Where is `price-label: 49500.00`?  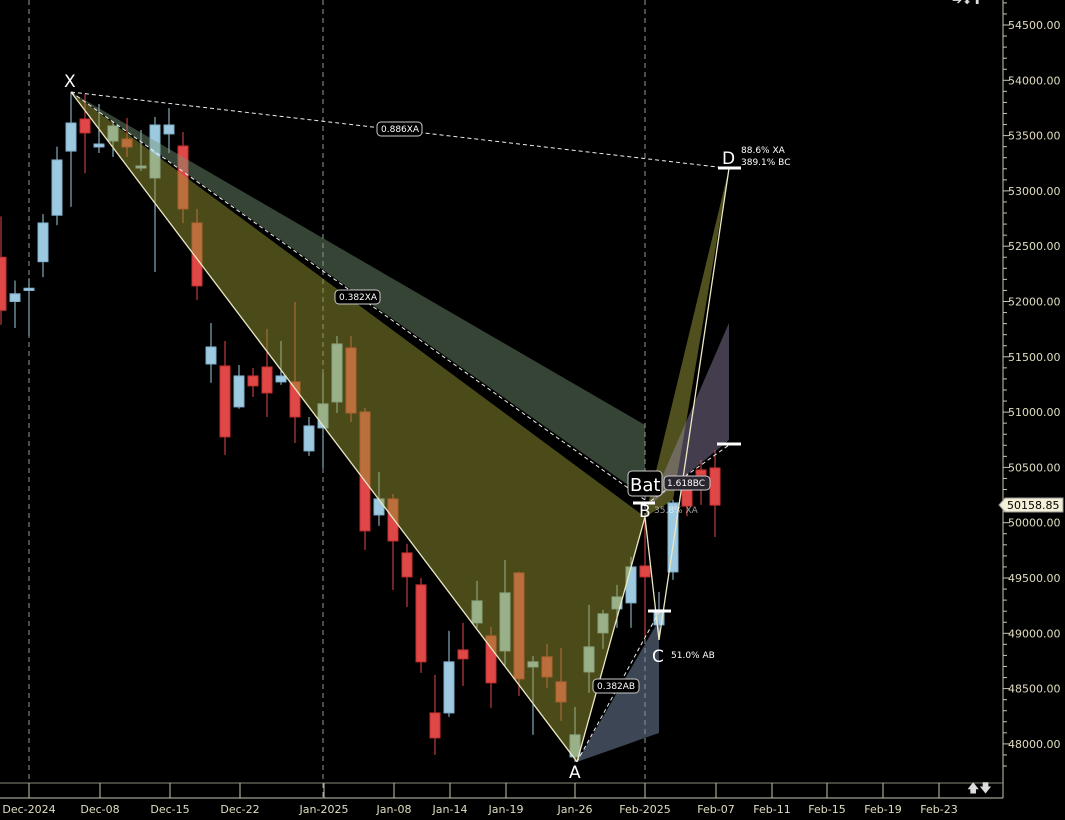
price-label: 49500.00 is located at coordinates (1034, 578).